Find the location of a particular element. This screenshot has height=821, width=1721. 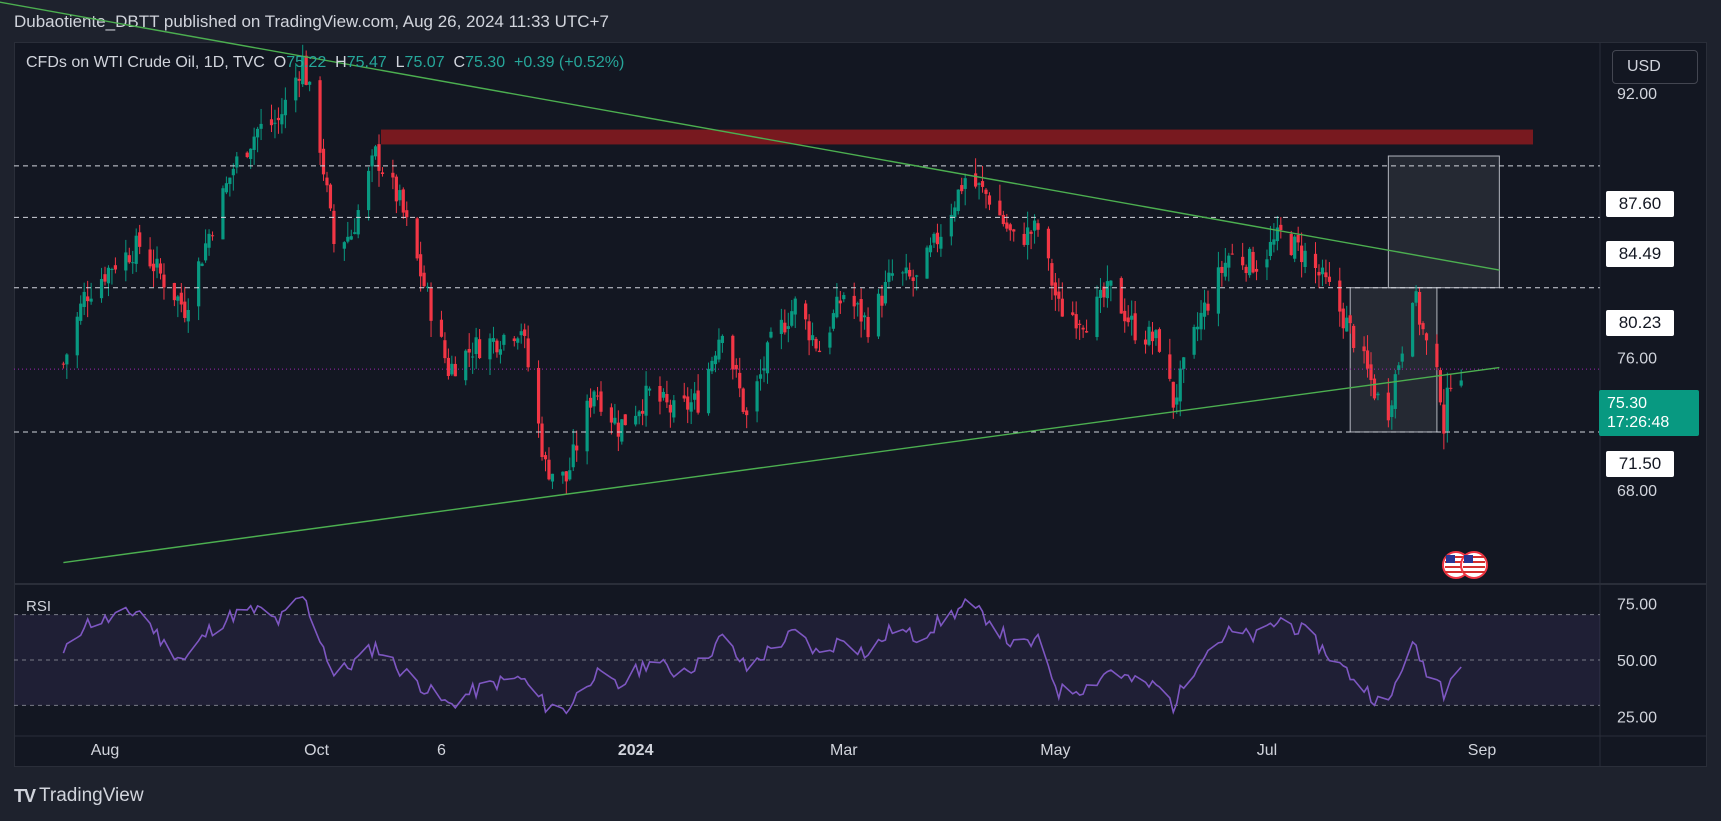

flag-stripe is located at coordinates (1456, 562).